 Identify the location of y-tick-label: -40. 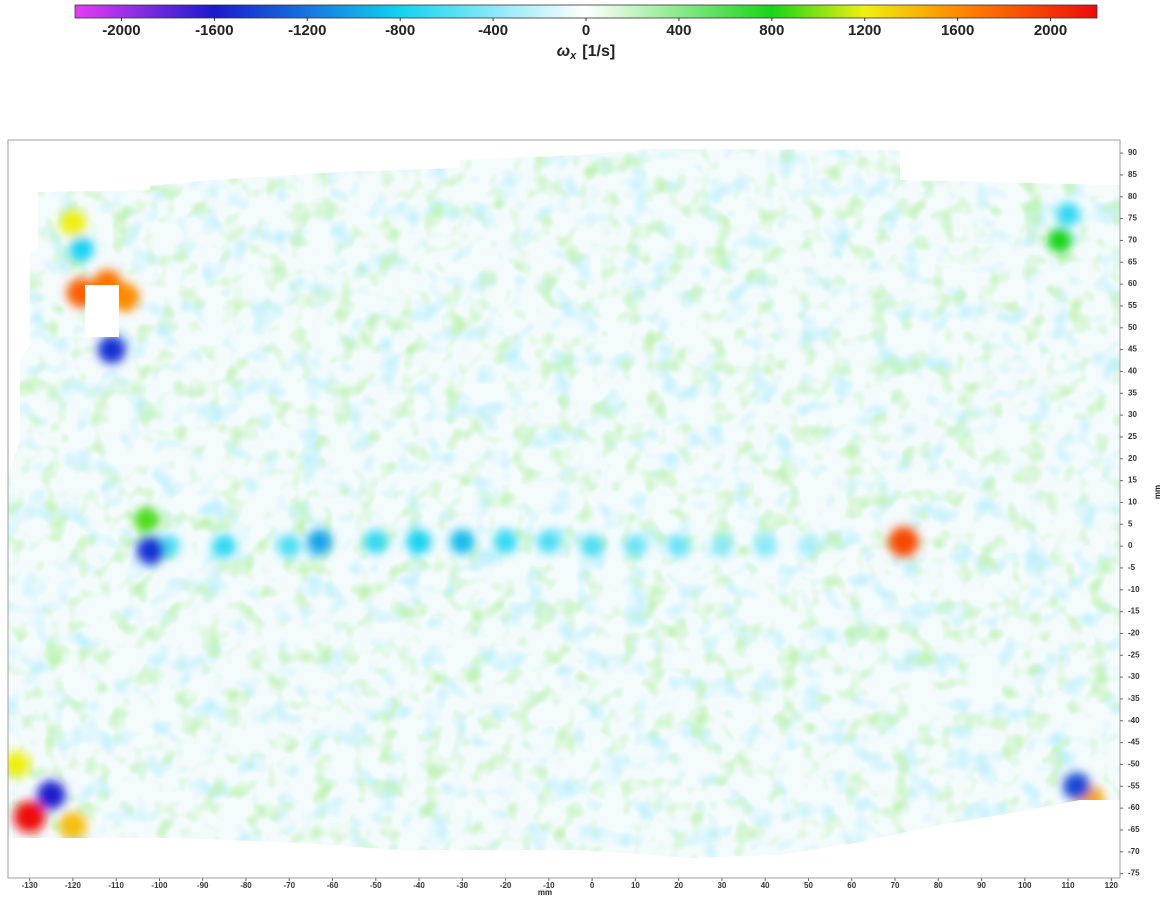
(1134, 720).